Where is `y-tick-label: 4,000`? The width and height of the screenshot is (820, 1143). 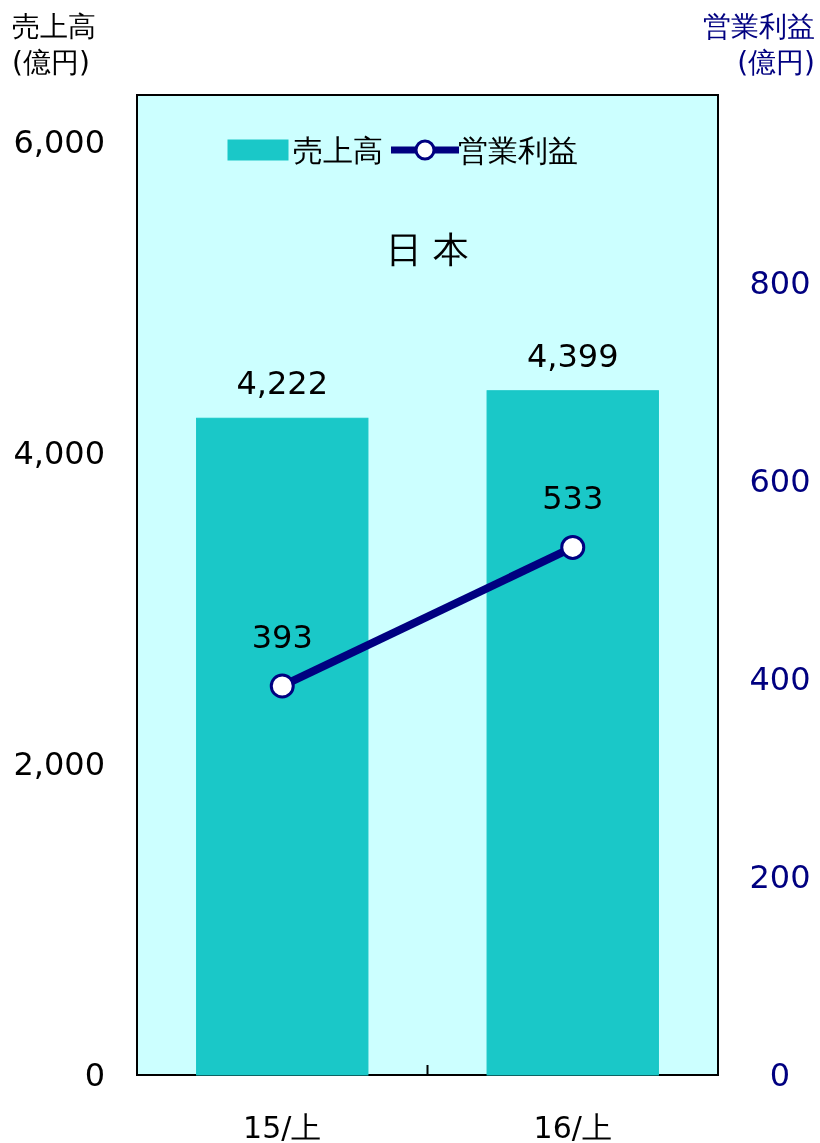
y-tick-label: 4,000 is located at coordinates (59, 452).